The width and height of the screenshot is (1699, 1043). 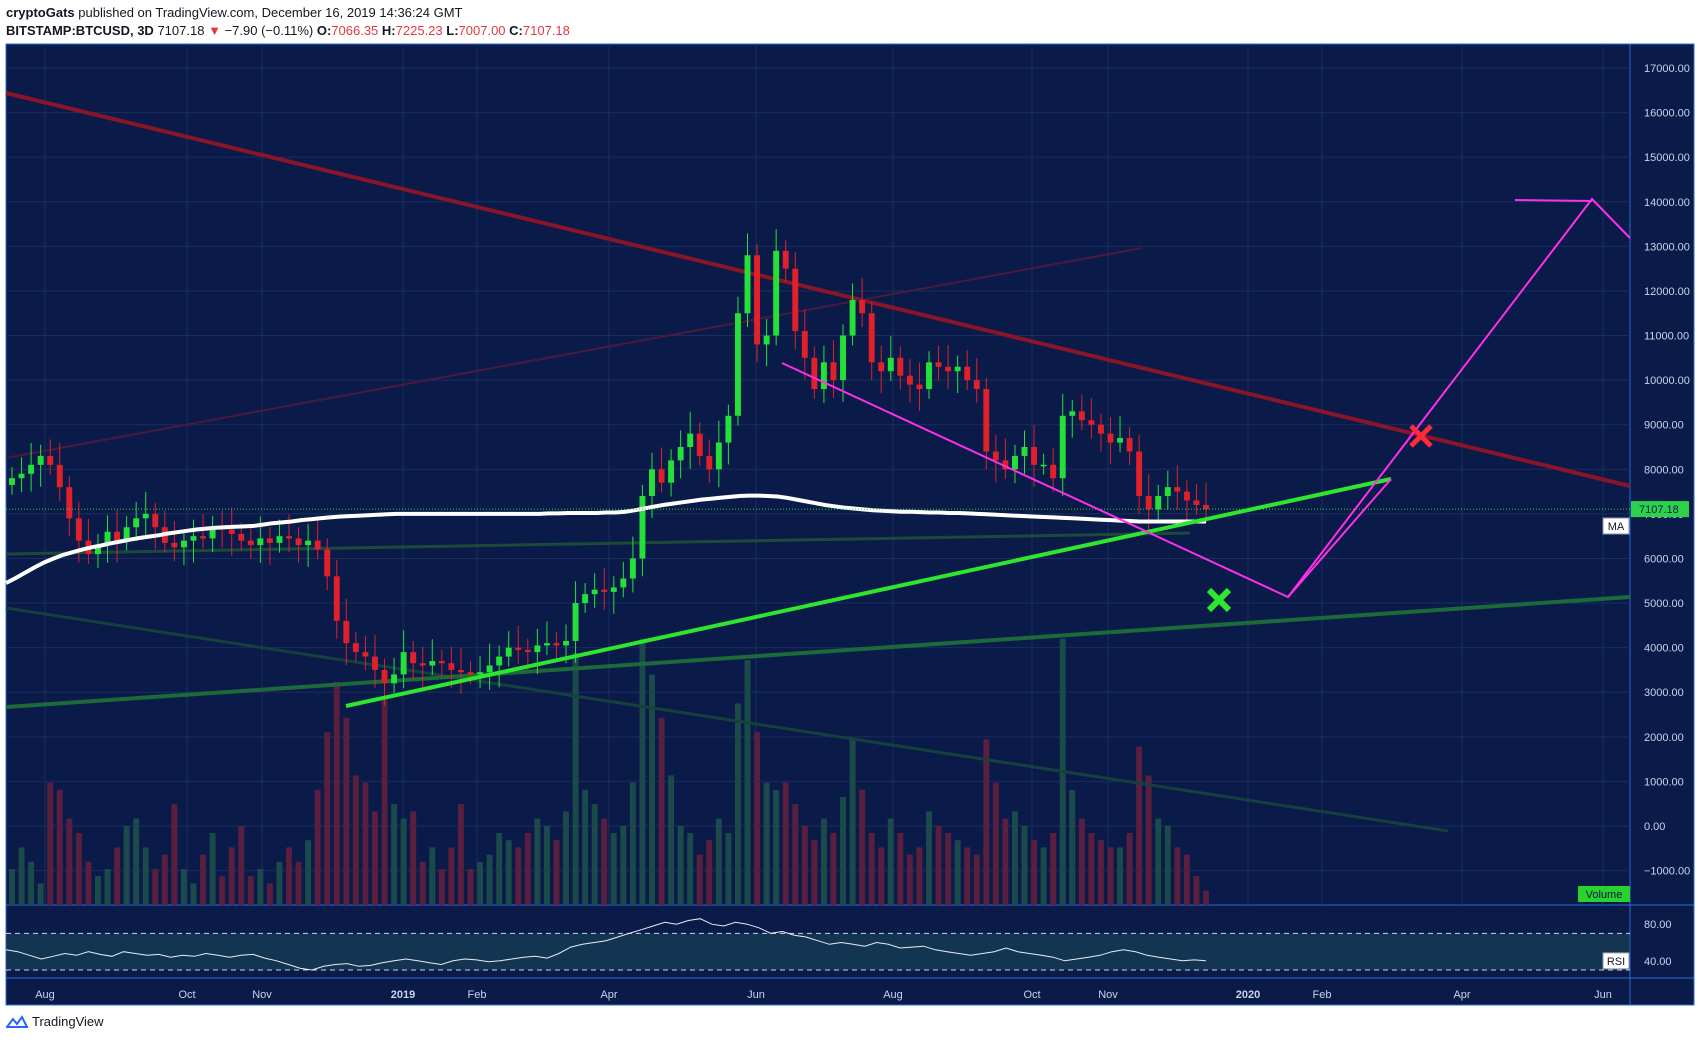 I want to click on y-tick-label: 11000.00, so click(x=1666, y=337).